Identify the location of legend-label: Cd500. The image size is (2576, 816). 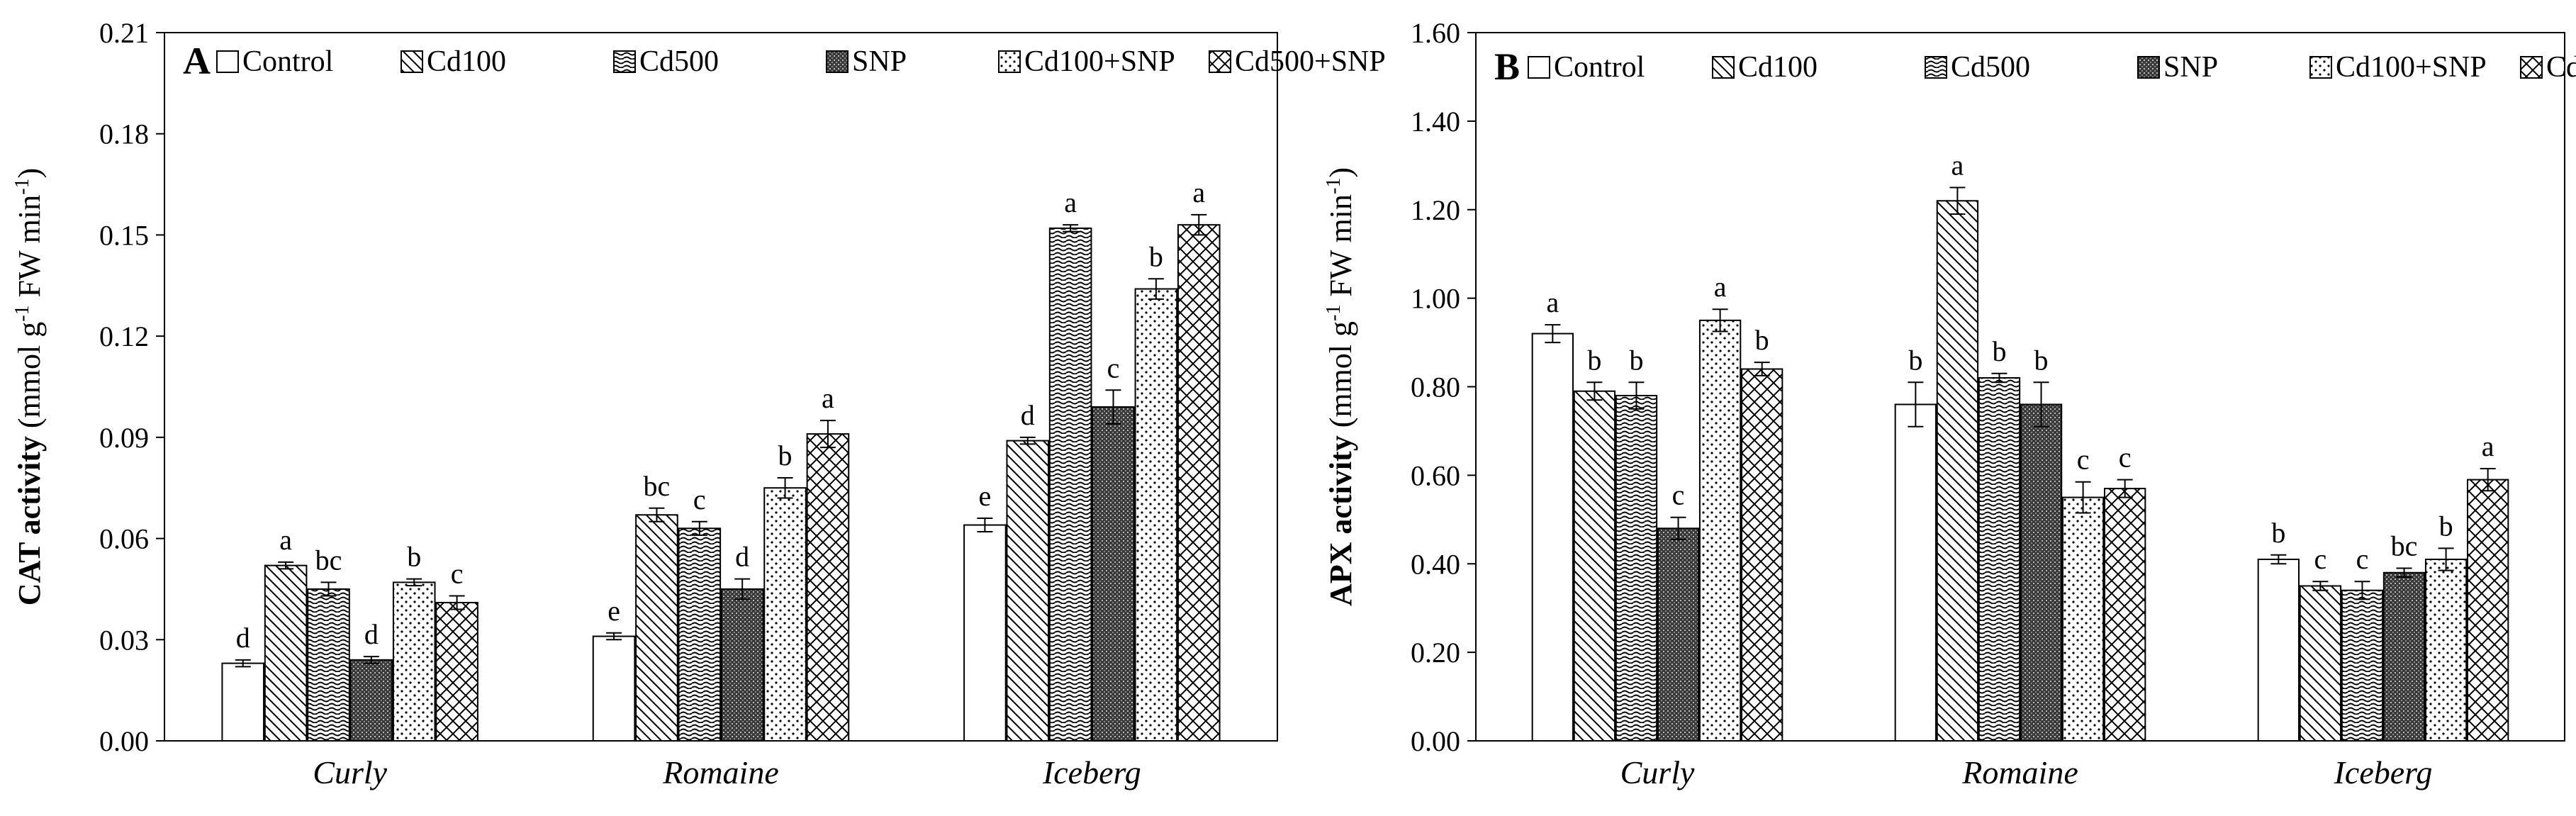
(679, 61).